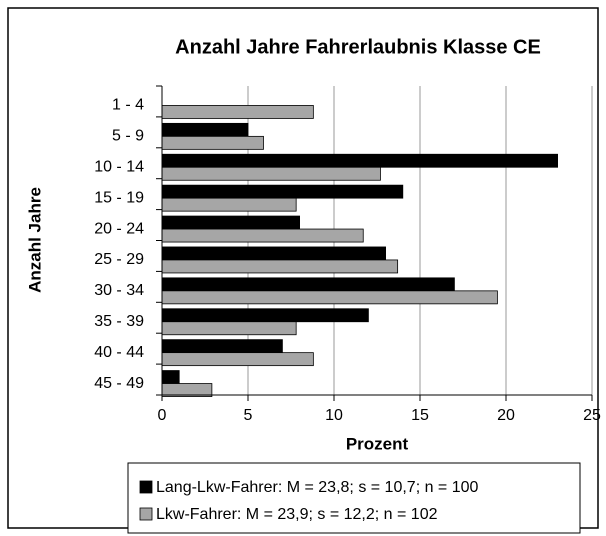 This screenshot has height=536, width=606. I want to click on x-tick-label: 5, so click(248, 415).